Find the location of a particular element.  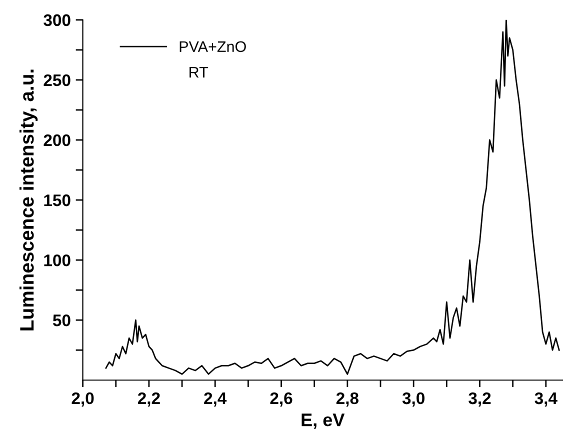

x-tick-label: 3,2 is located at coordinates (479, 399).